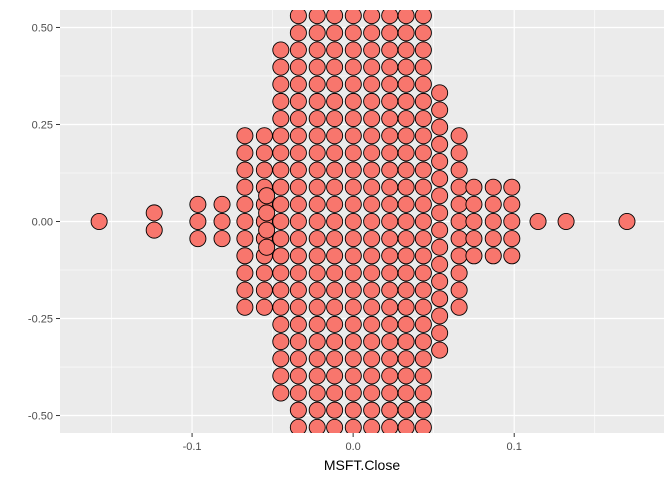  I want to click on x-axis-title: MSFT.Close, so click(362, 465).